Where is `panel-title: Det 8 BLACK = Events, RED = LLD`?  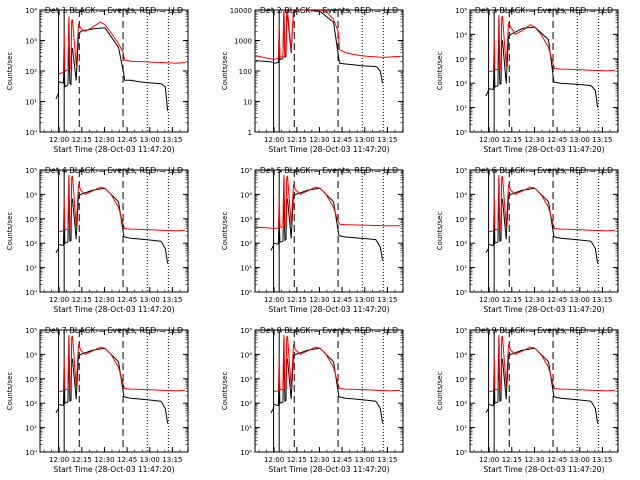 panel-title: Det 8 BLACK = Events, RED = LLD is located at coordinates (329, 330).